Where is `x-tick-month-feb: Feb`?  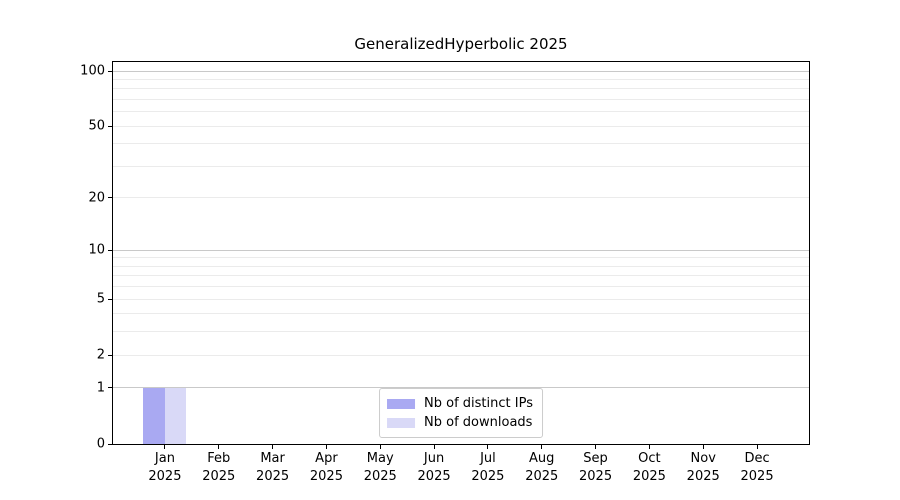
x-tick-month-feb: Feb is located at coordinates (219, 458).